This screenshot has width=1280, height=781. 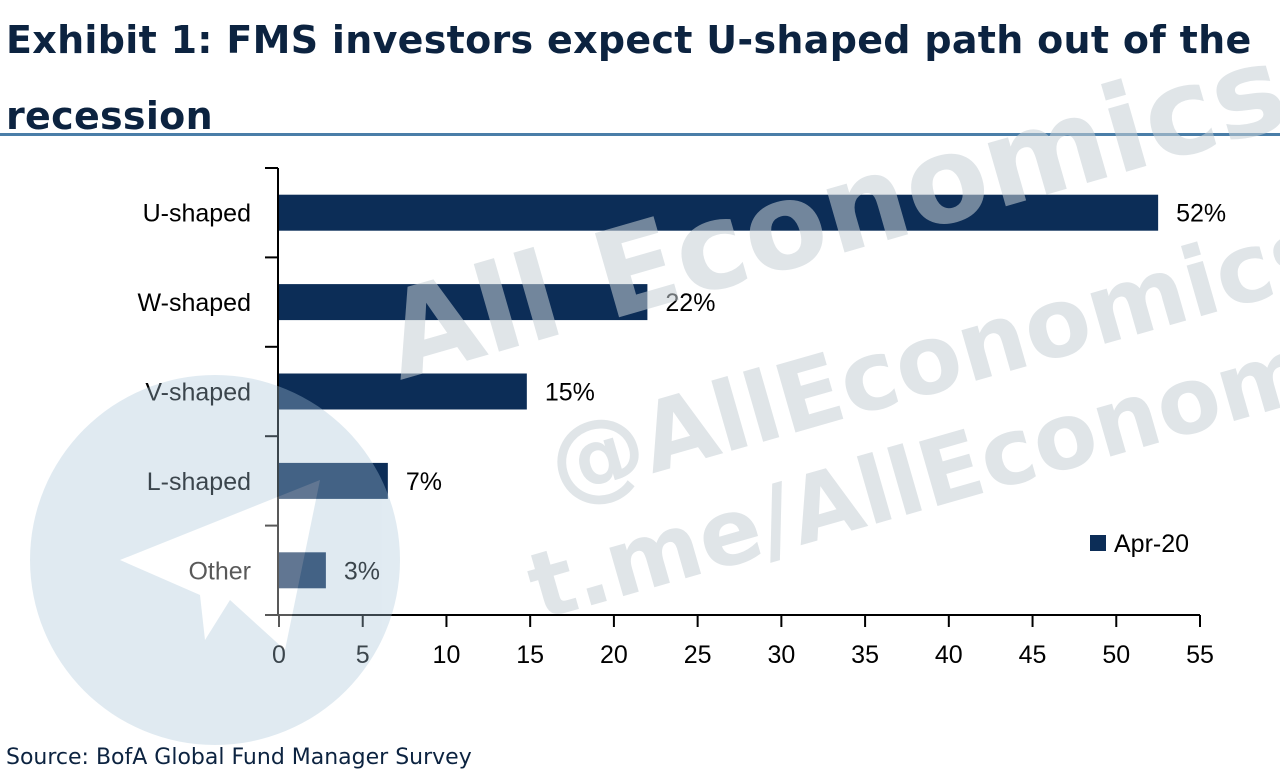 What do you see at coordinates (362, 571) in the screenshot?
I see `data-label: 3%` at bounding box center [362, 571].